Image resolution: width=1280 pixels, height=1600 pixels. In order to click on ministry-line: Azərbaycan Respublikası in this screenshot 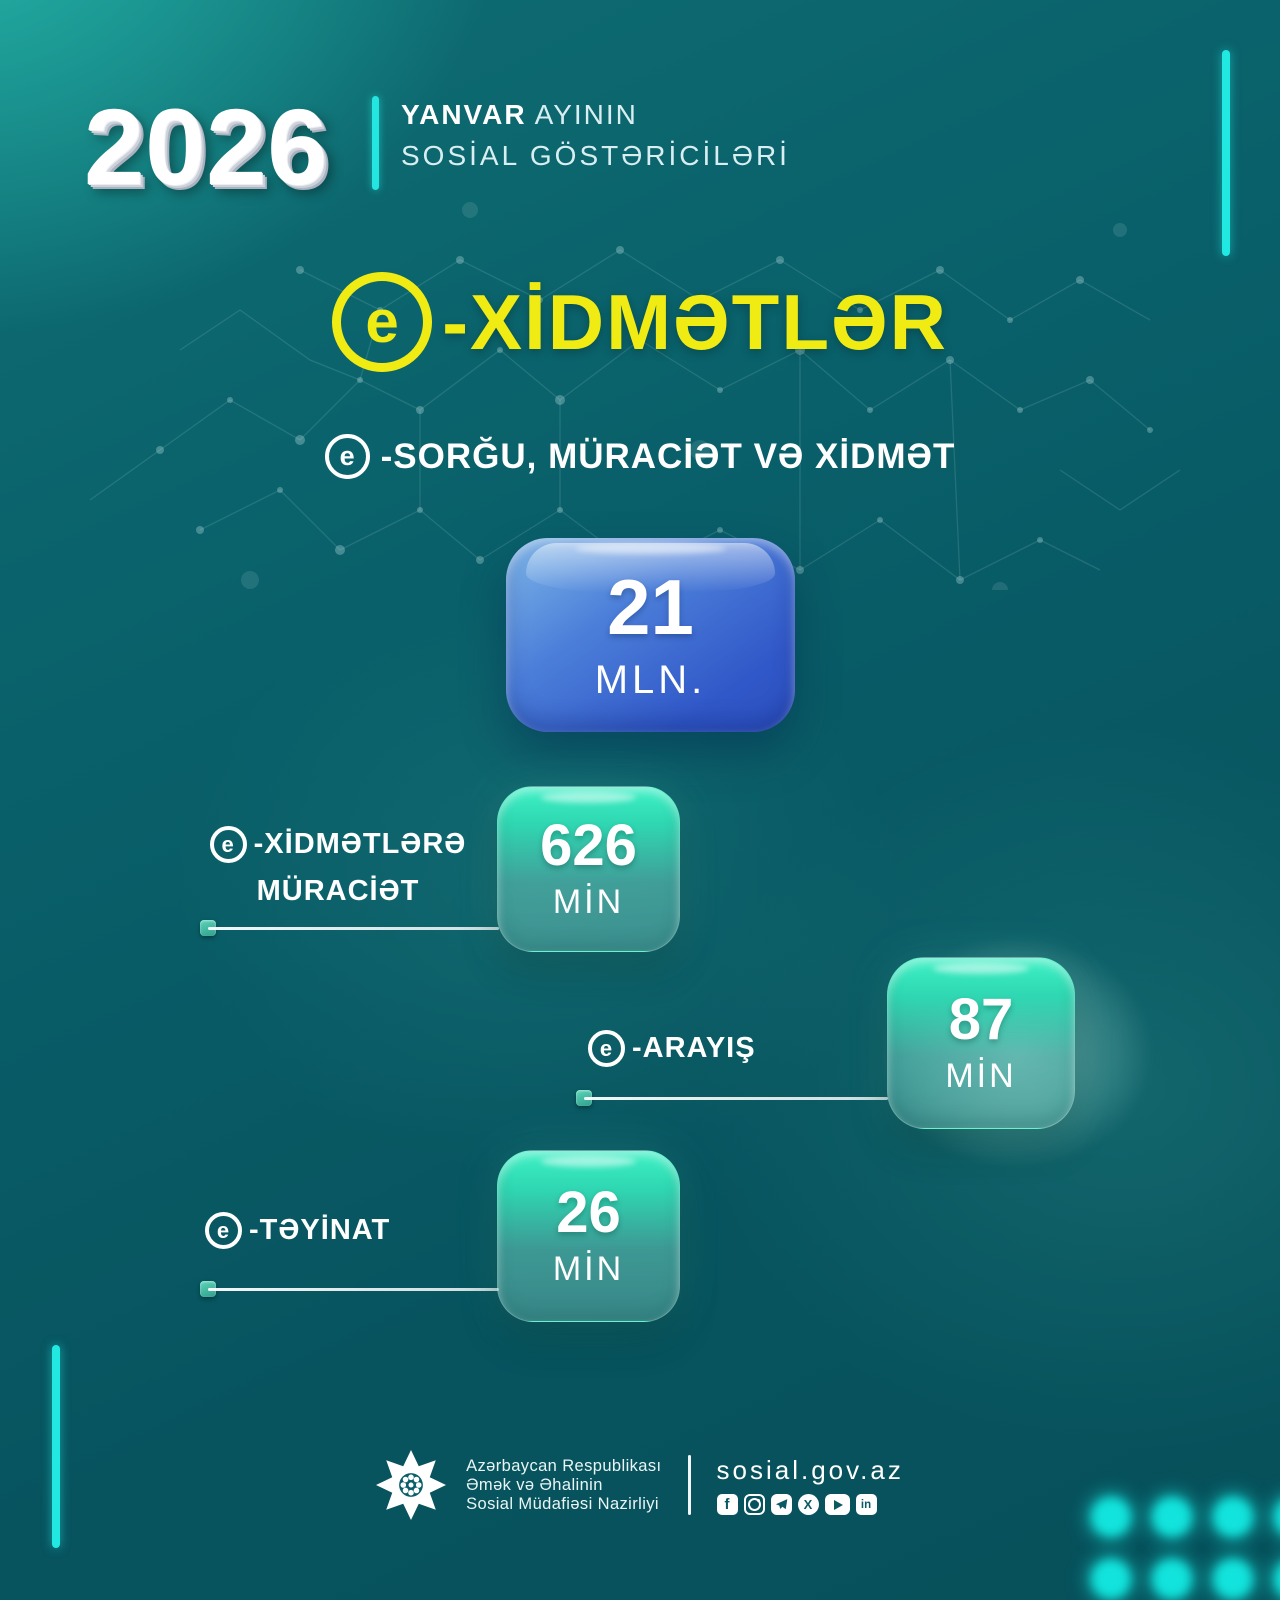, I will do `click(564, 1465)`.